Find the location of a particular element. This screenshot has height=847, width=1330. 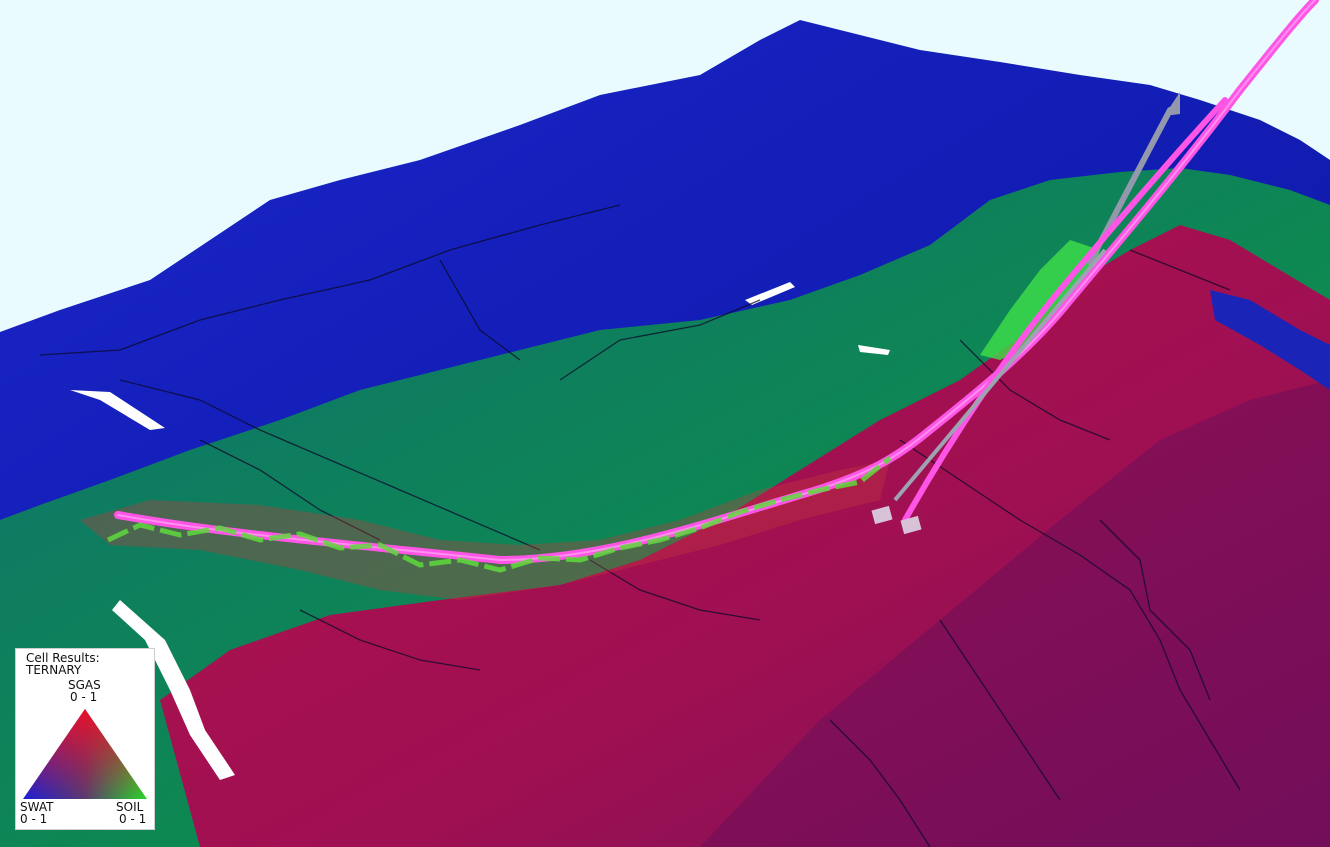

legend-left-range: 0 - 1 is located at coordinates (34, 819).